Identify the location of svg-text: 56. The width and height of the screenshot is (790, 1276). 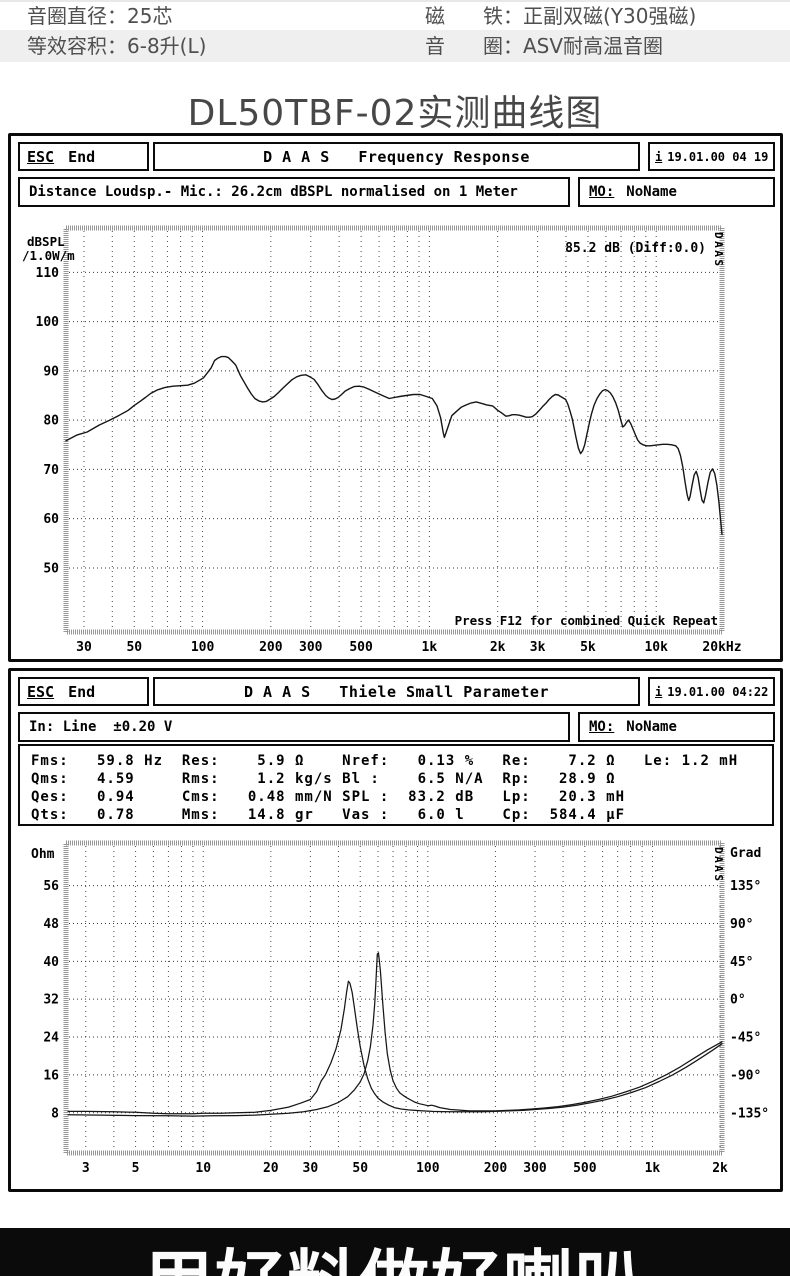
(51, 886).